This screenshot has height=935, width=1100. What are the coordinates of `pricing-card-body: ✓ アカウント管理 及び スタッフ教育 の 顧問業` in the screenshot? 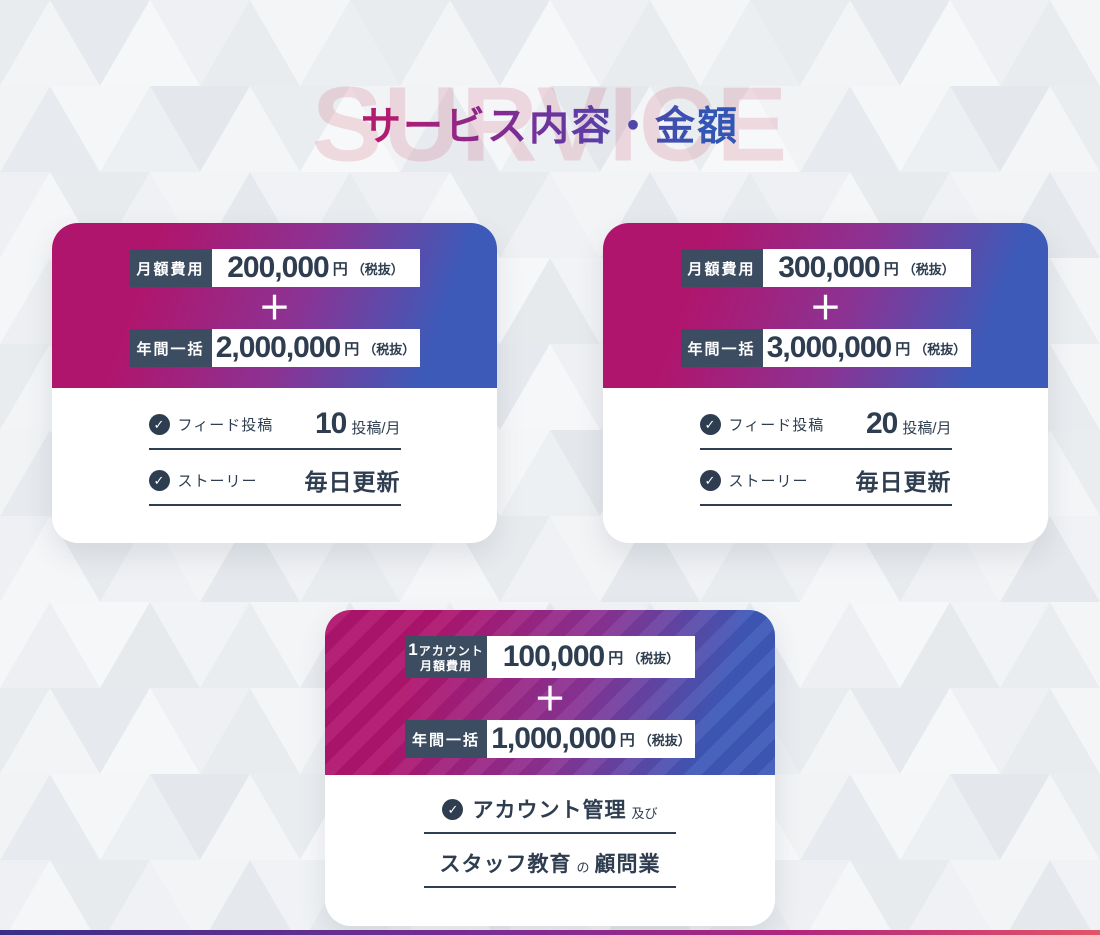 It's located at (550, 850).